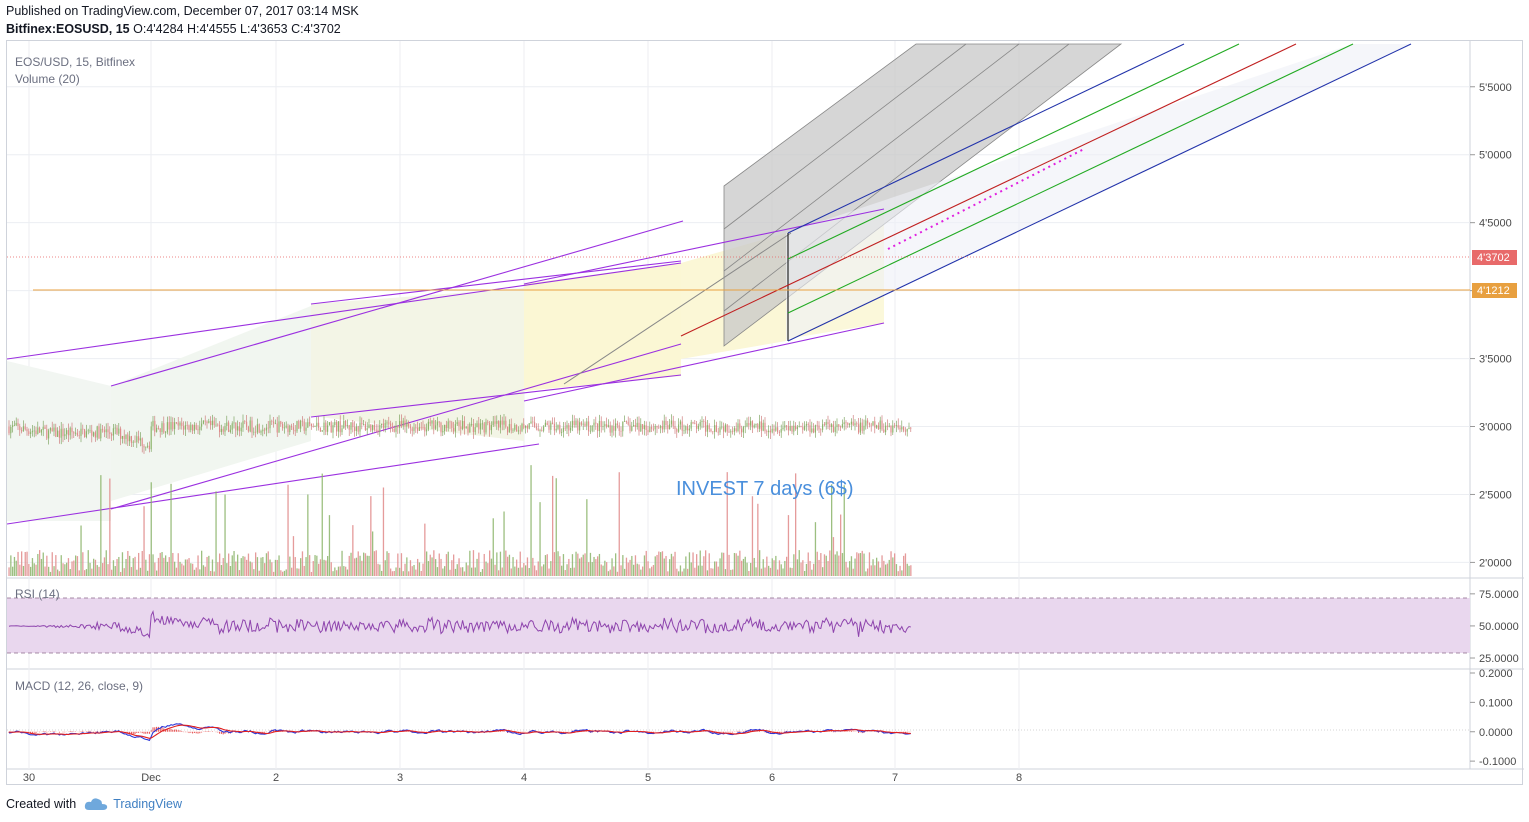 The height and width of the screenshot is (822, 1529). What do you see at coordinates (68, 29) in the screenshot?
I see `symbol-name: Bitfinex:EOSUSD, 15` at bounding box center [68, 29].